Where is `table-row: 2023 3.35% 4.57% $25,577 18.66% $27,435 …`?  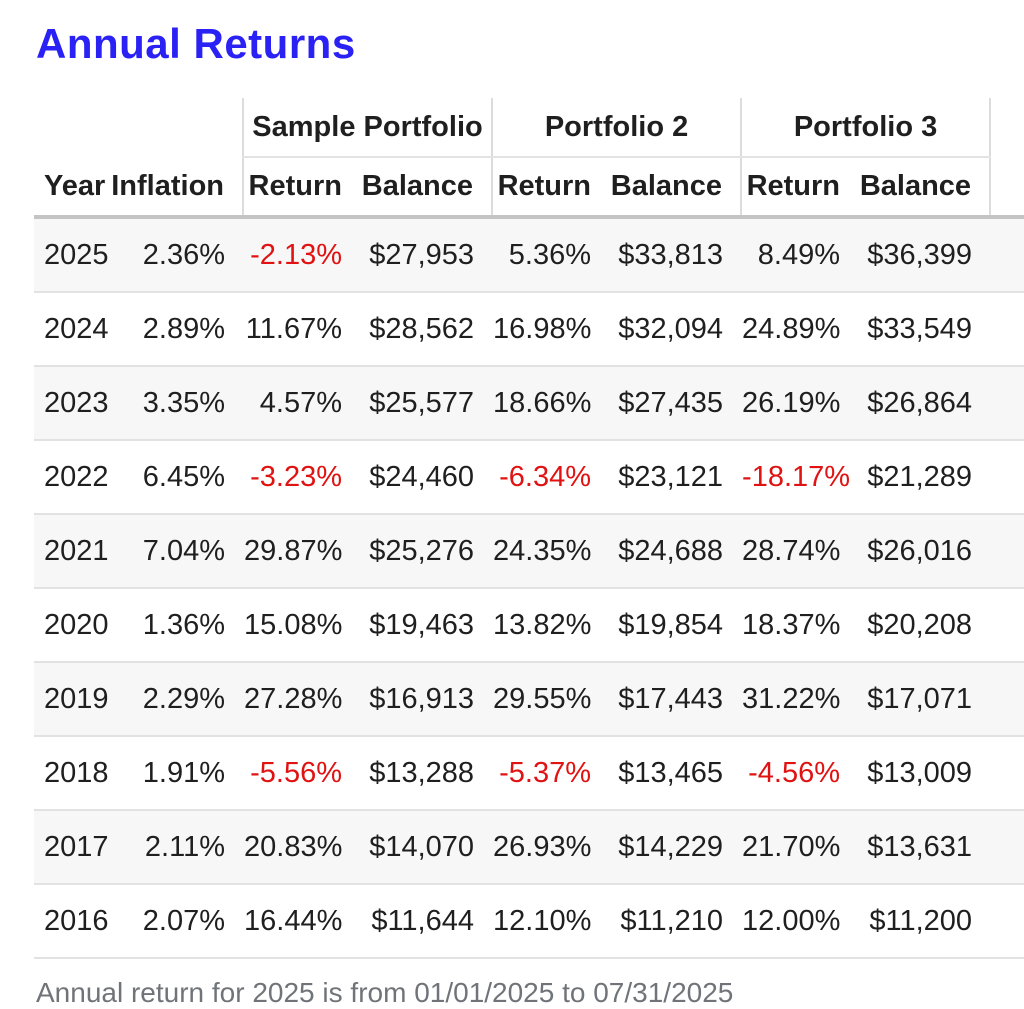
table-row: 2023 3.35% 4.57% $25,577 18.66% $27,435 … is located at coordinates (529, 403).